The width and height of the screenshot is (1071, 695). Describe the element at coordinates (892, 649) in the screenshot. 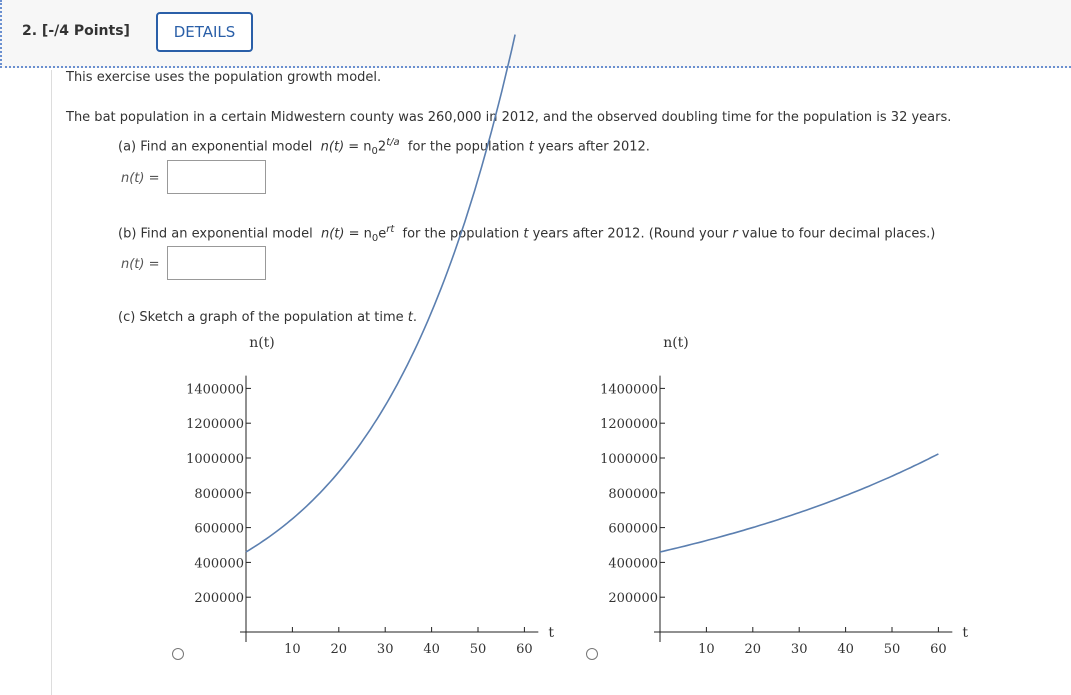

I see `chart-2-x-tick-label: 50` at that location.